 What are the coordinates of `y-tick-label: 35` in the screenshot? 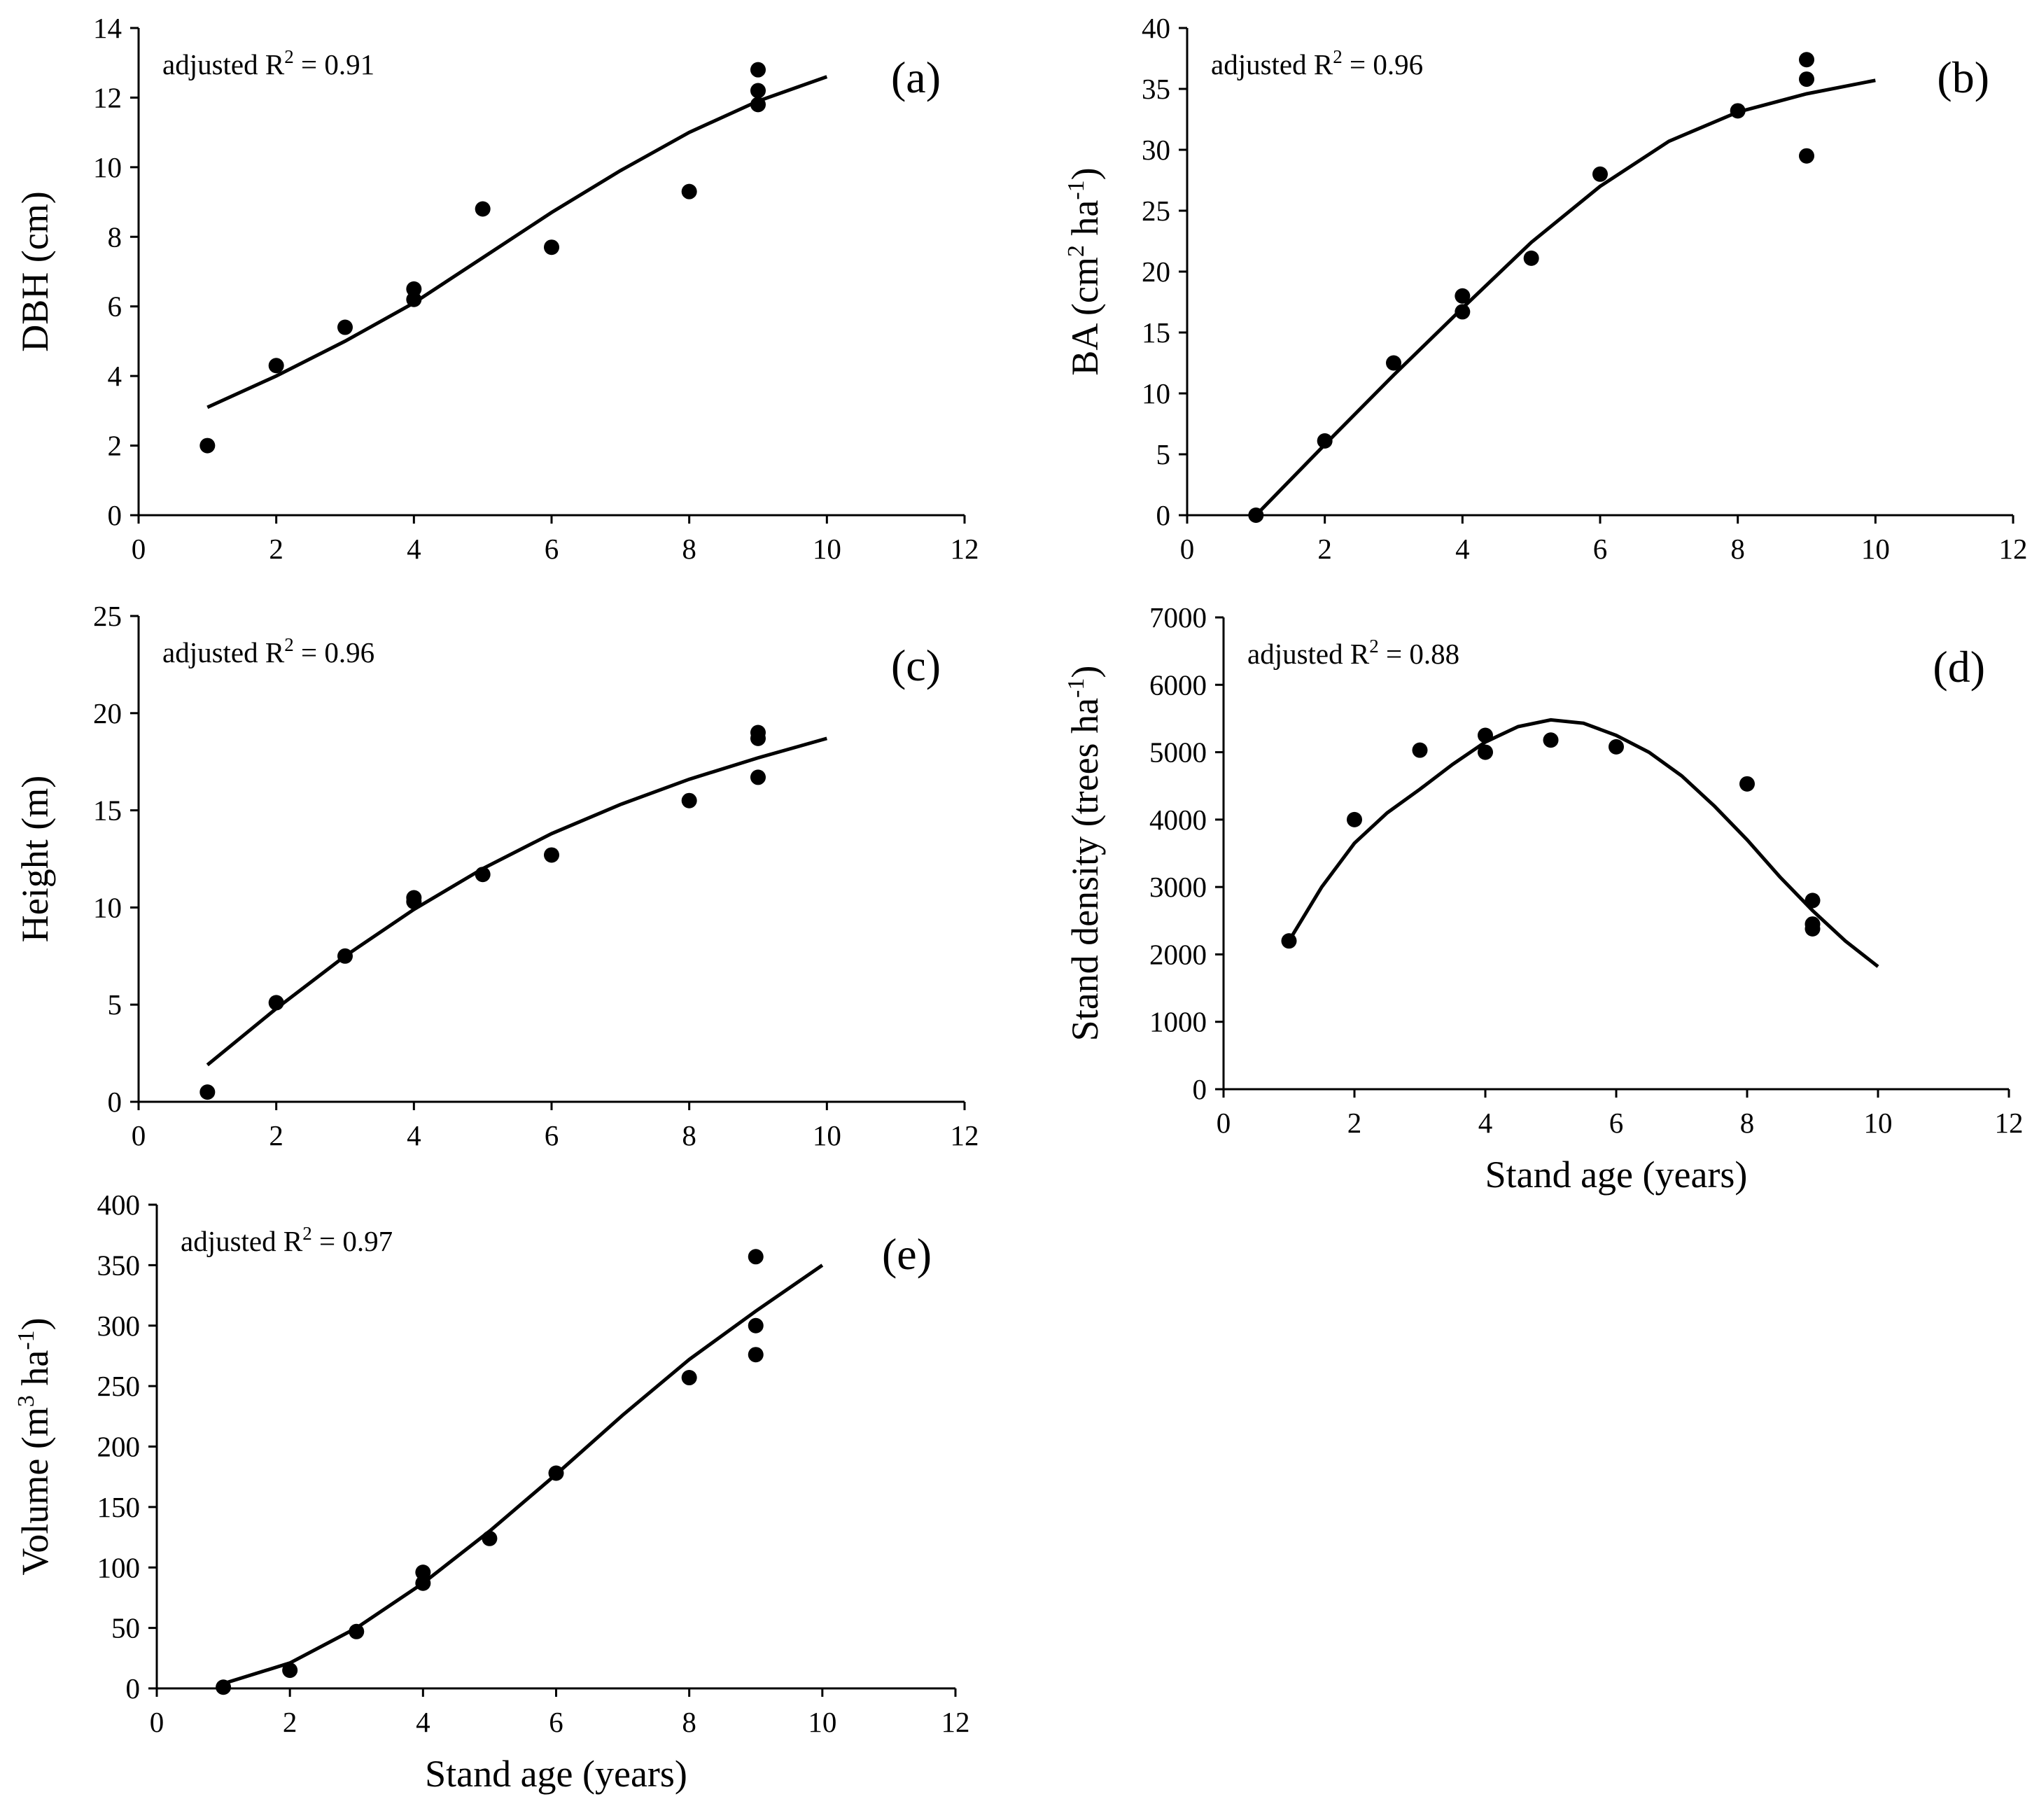 It's located at (1156, 89).